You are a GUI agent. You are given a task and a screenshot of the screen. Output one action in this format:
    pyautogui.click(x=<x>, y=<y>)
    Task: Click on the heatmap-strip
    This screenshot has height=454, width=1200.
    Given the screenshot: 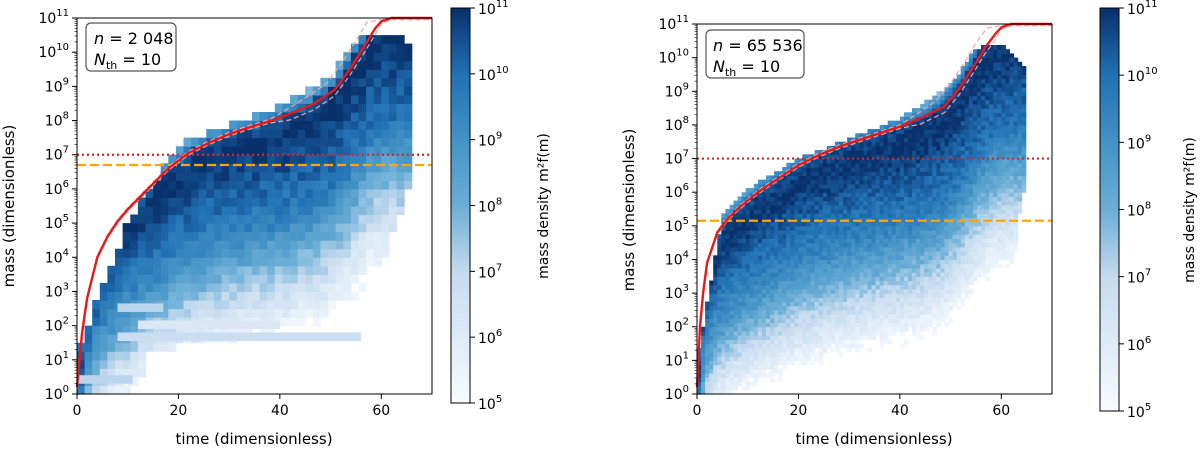 What is the action you would take?
    pyautogui.click(x=209, y=325)
    